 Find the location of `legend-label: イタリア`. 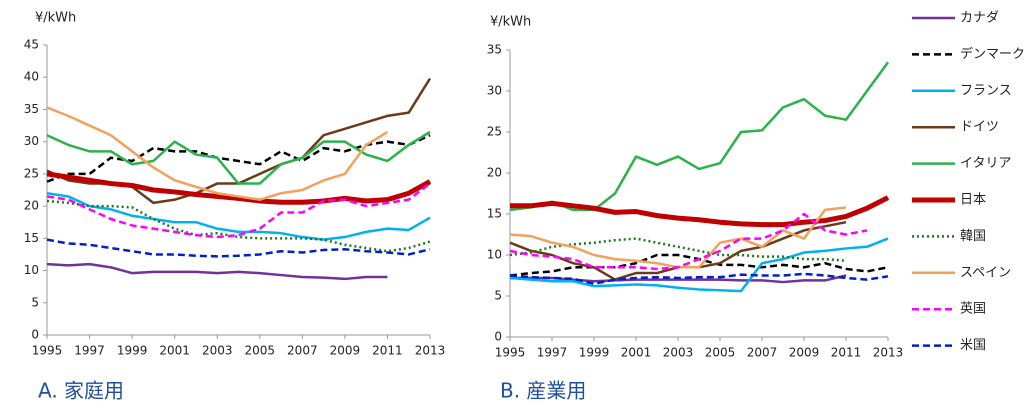

legend-label: イタリア is located at coordinates (985, 163).